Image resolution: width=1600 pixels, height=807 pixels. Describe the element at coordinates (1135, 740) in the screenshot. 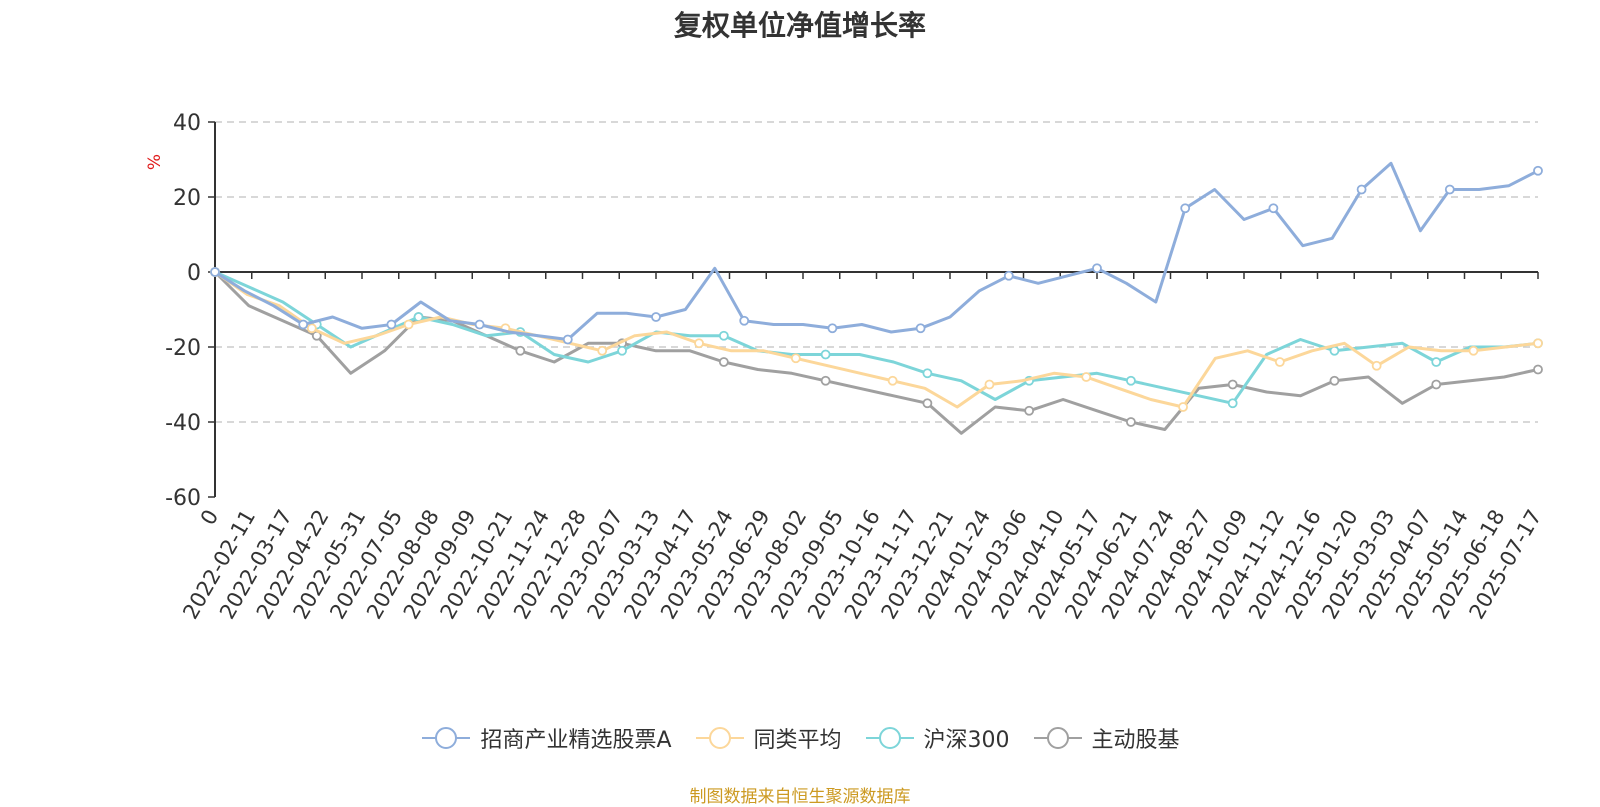

I see `legend-label: 主动股基` at that location.